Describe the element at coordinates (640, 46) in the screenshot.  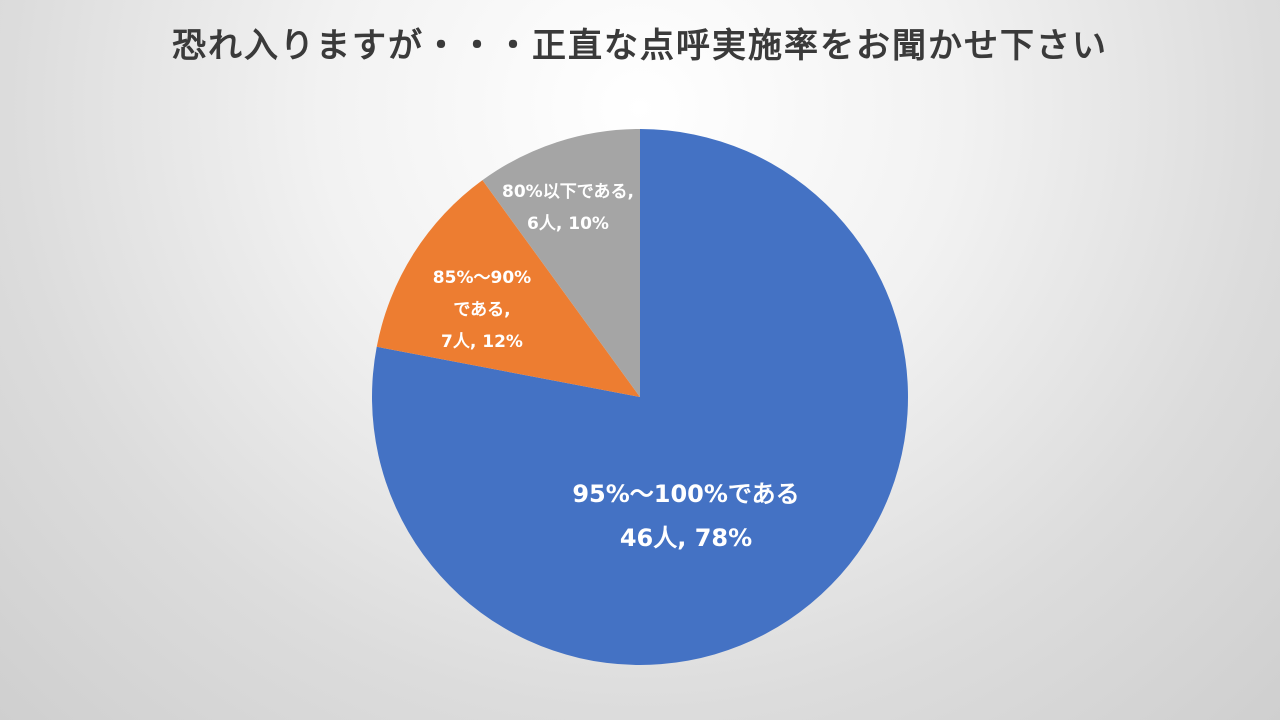
I see `chart-title: 恐れ入りますが・・・正直な点呼実施率をお聞かせ下さい` at that location.